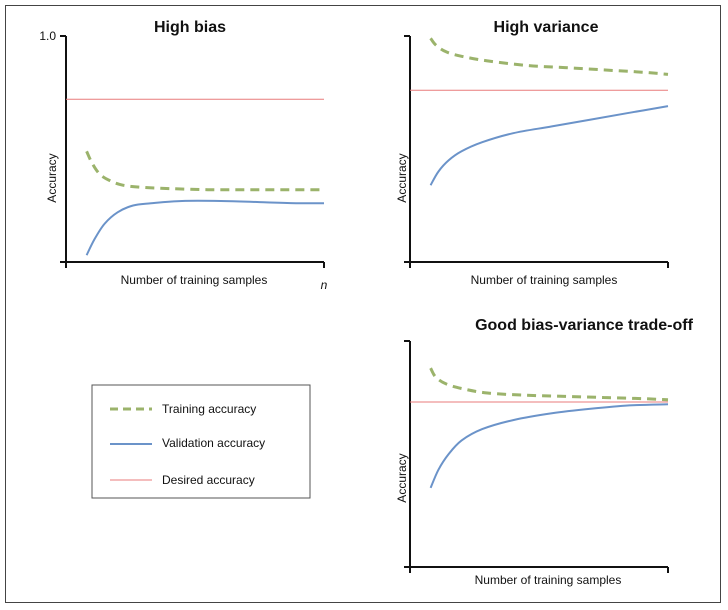  What do you see at coordinates (190, 27) in the screenshot?
I see `chart-title: High bias` at bounding box center [190, 27].